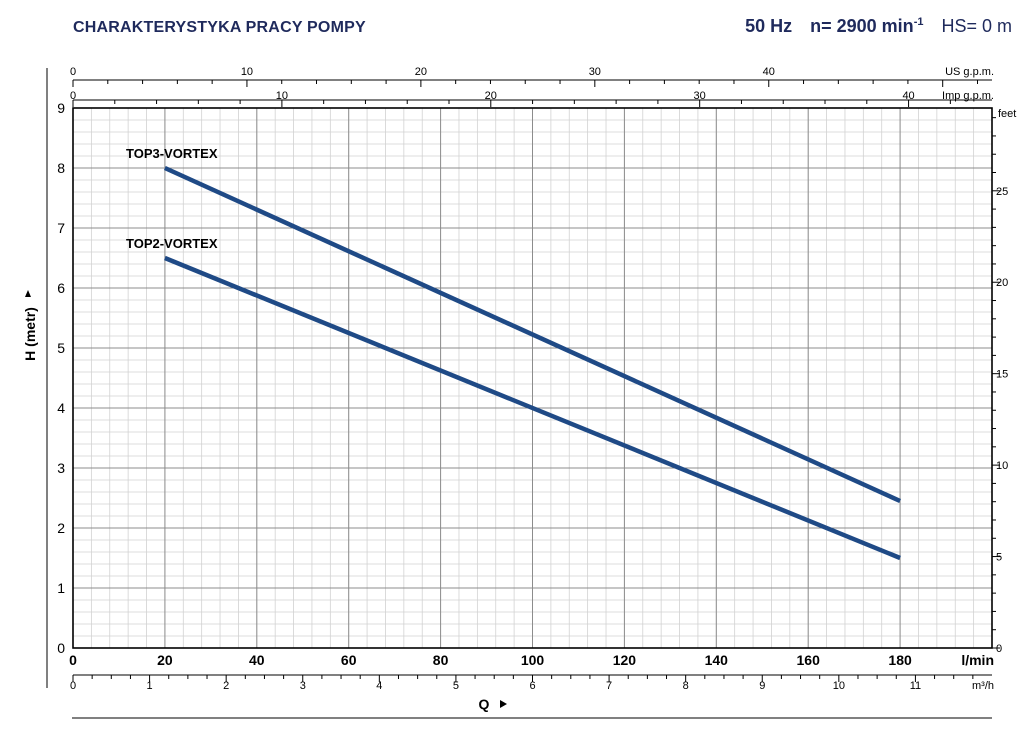 The width and height of the screenshot is (1034, 752). Describe the element at coordinates (226, 686) in the screenshot. I see `m3h-axis-tick-label: 2` at that location.